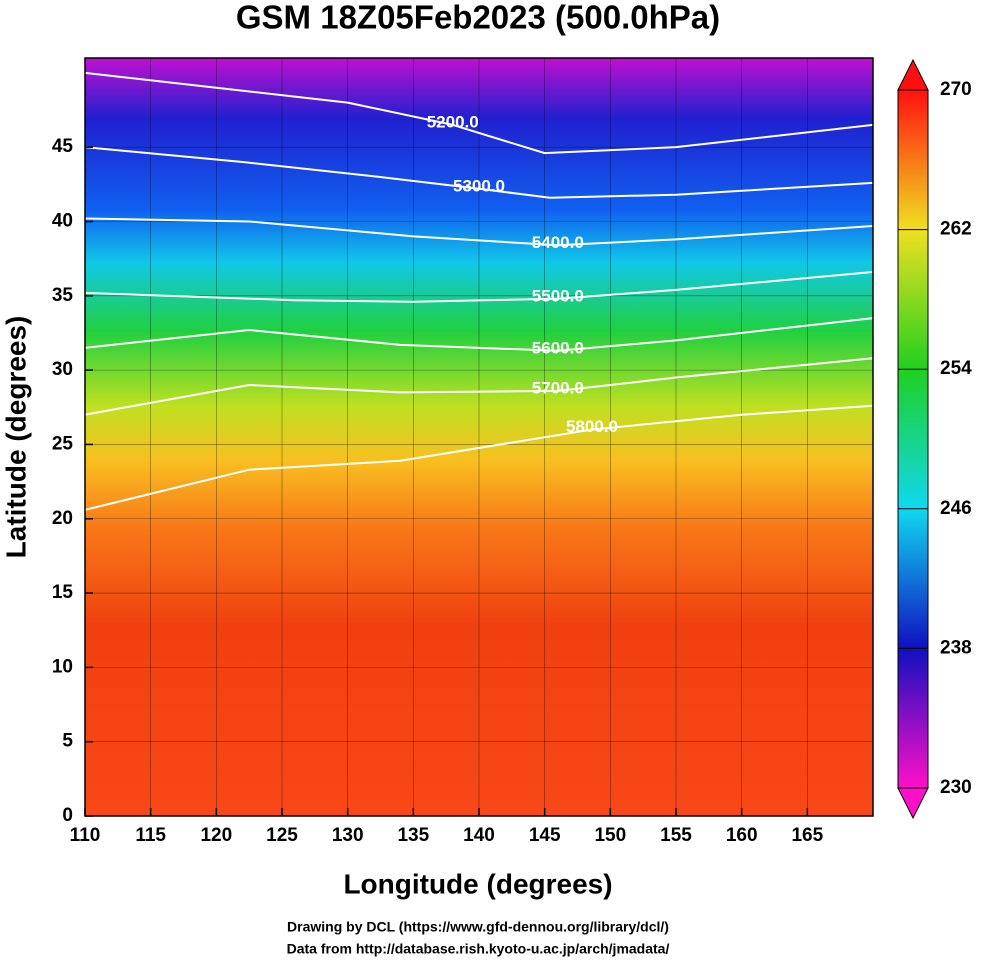 The width and height of the screenshot is (982, 962). I want to click on contour-label: 5300.0, so click(479, 185).